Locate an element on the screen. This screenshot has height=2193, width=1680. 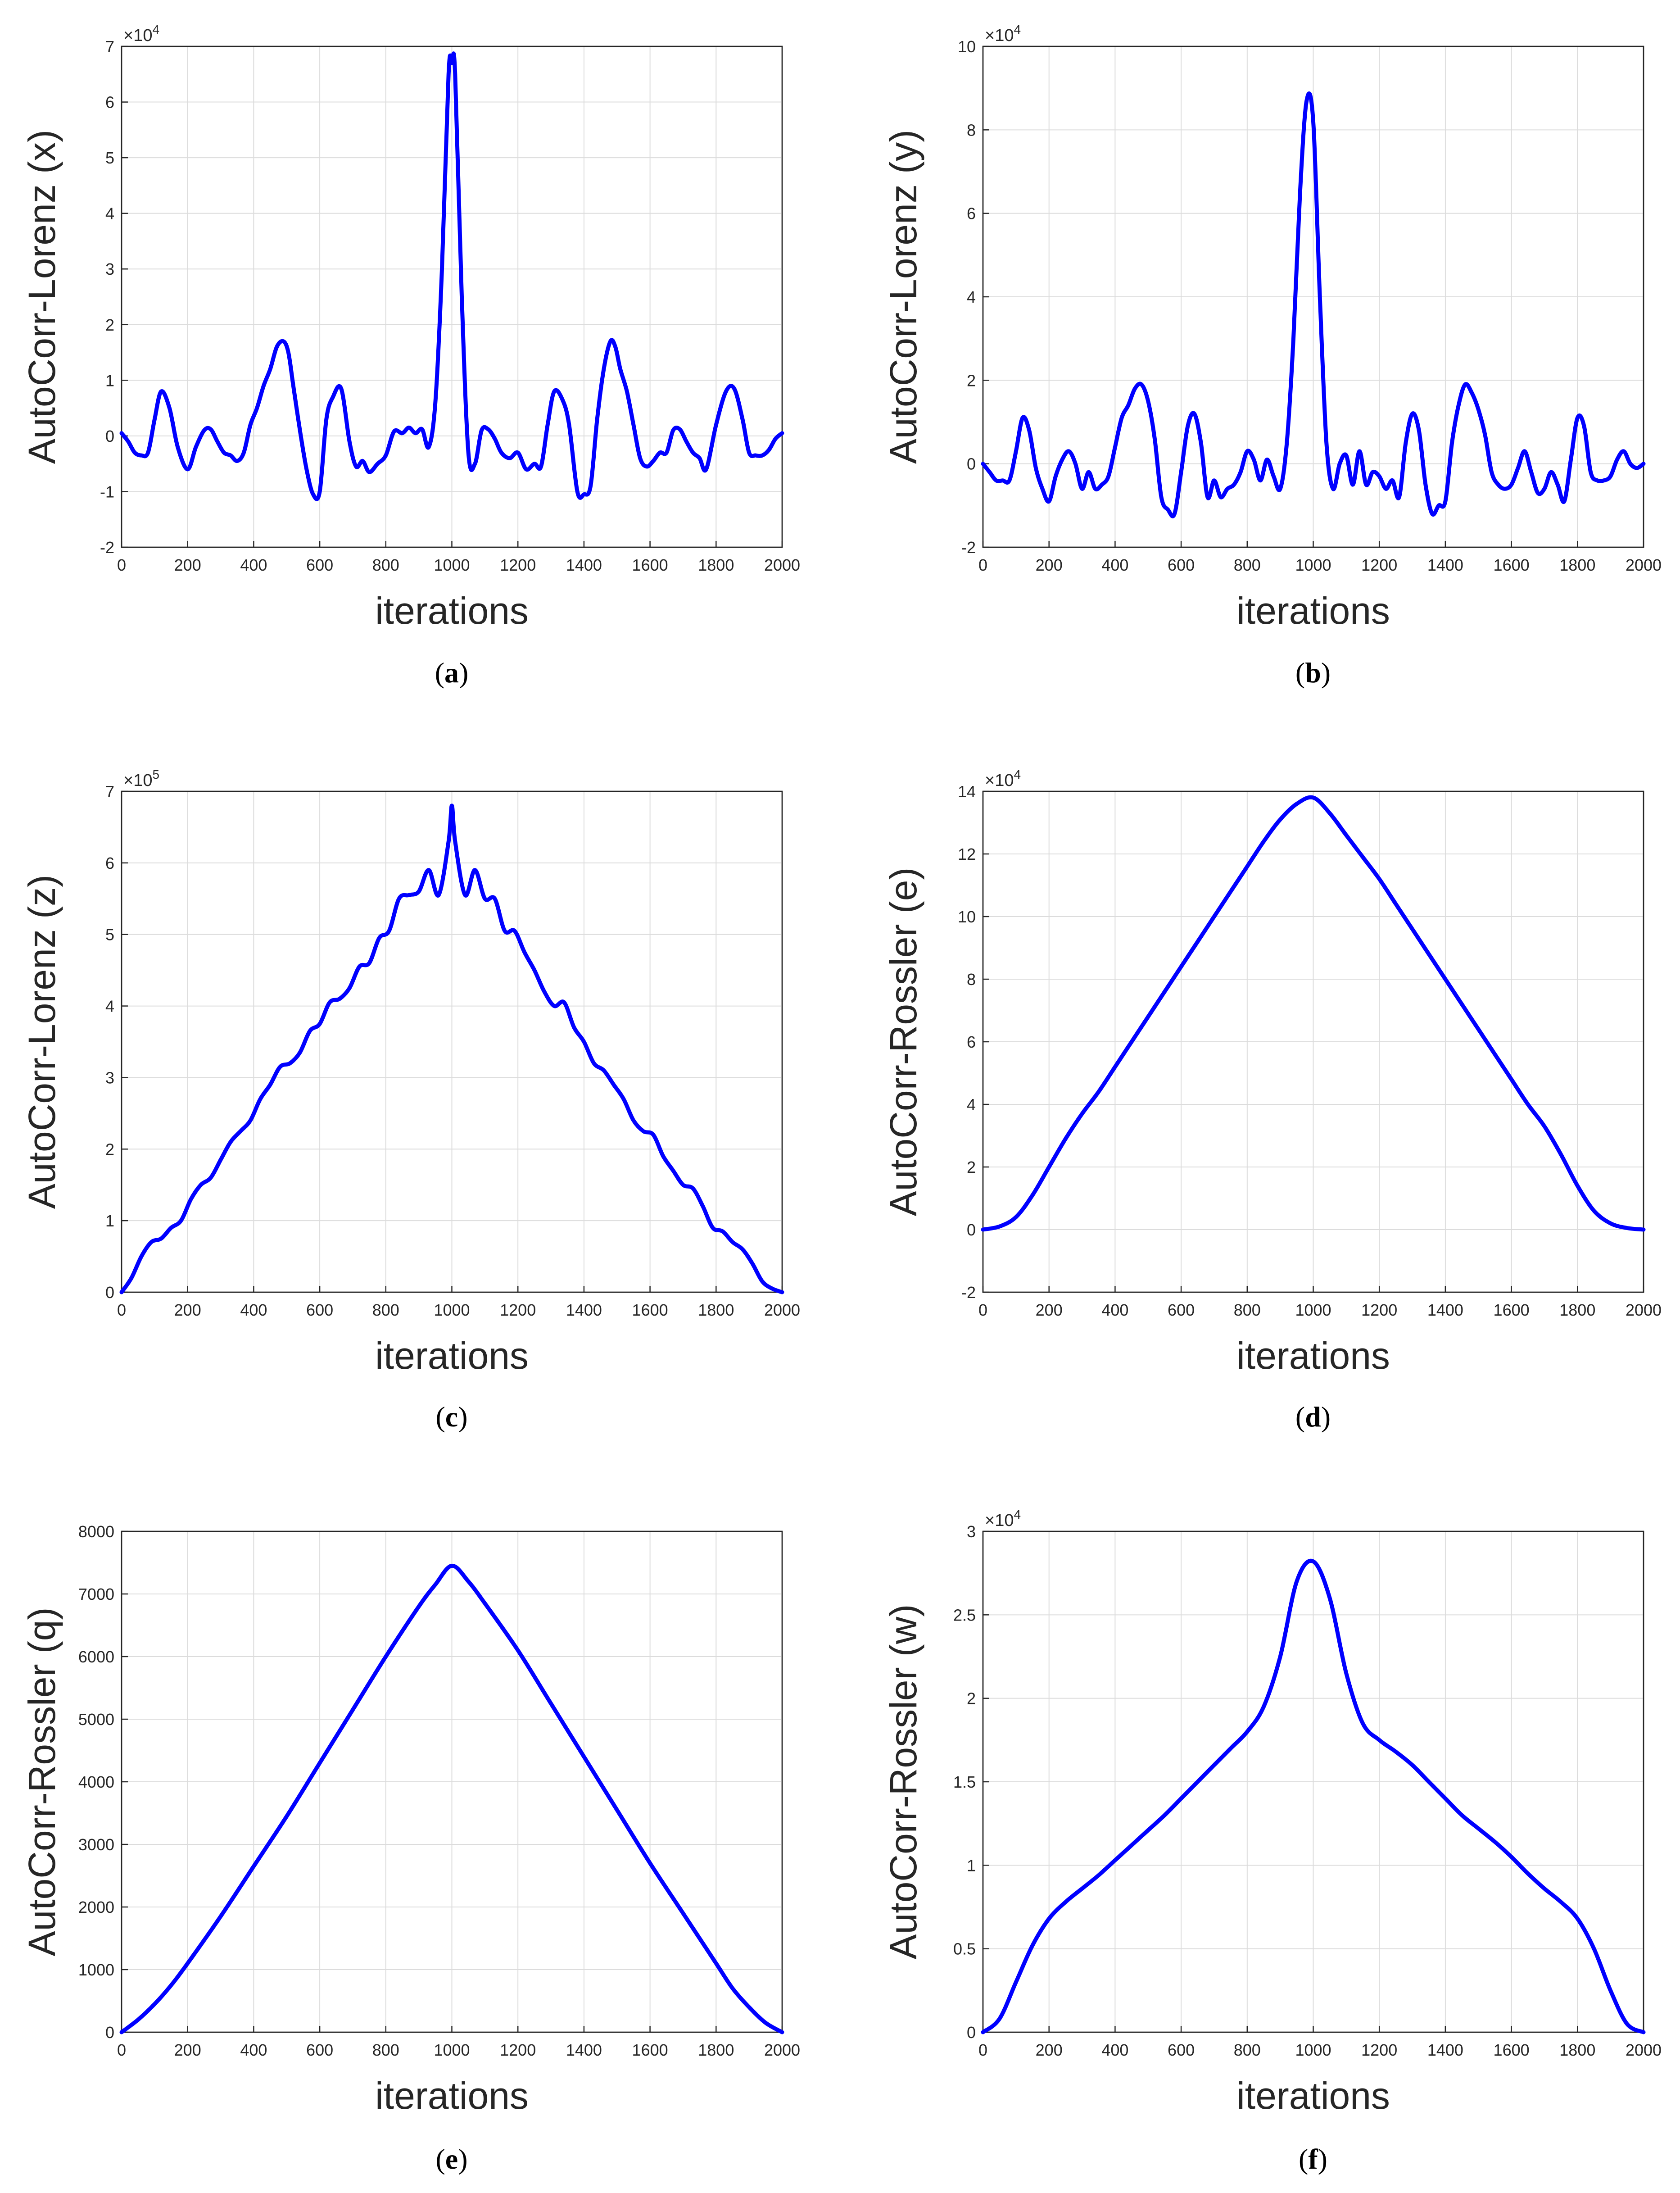
y-tick-label: 4000 is located at coordinates (96, 1782).